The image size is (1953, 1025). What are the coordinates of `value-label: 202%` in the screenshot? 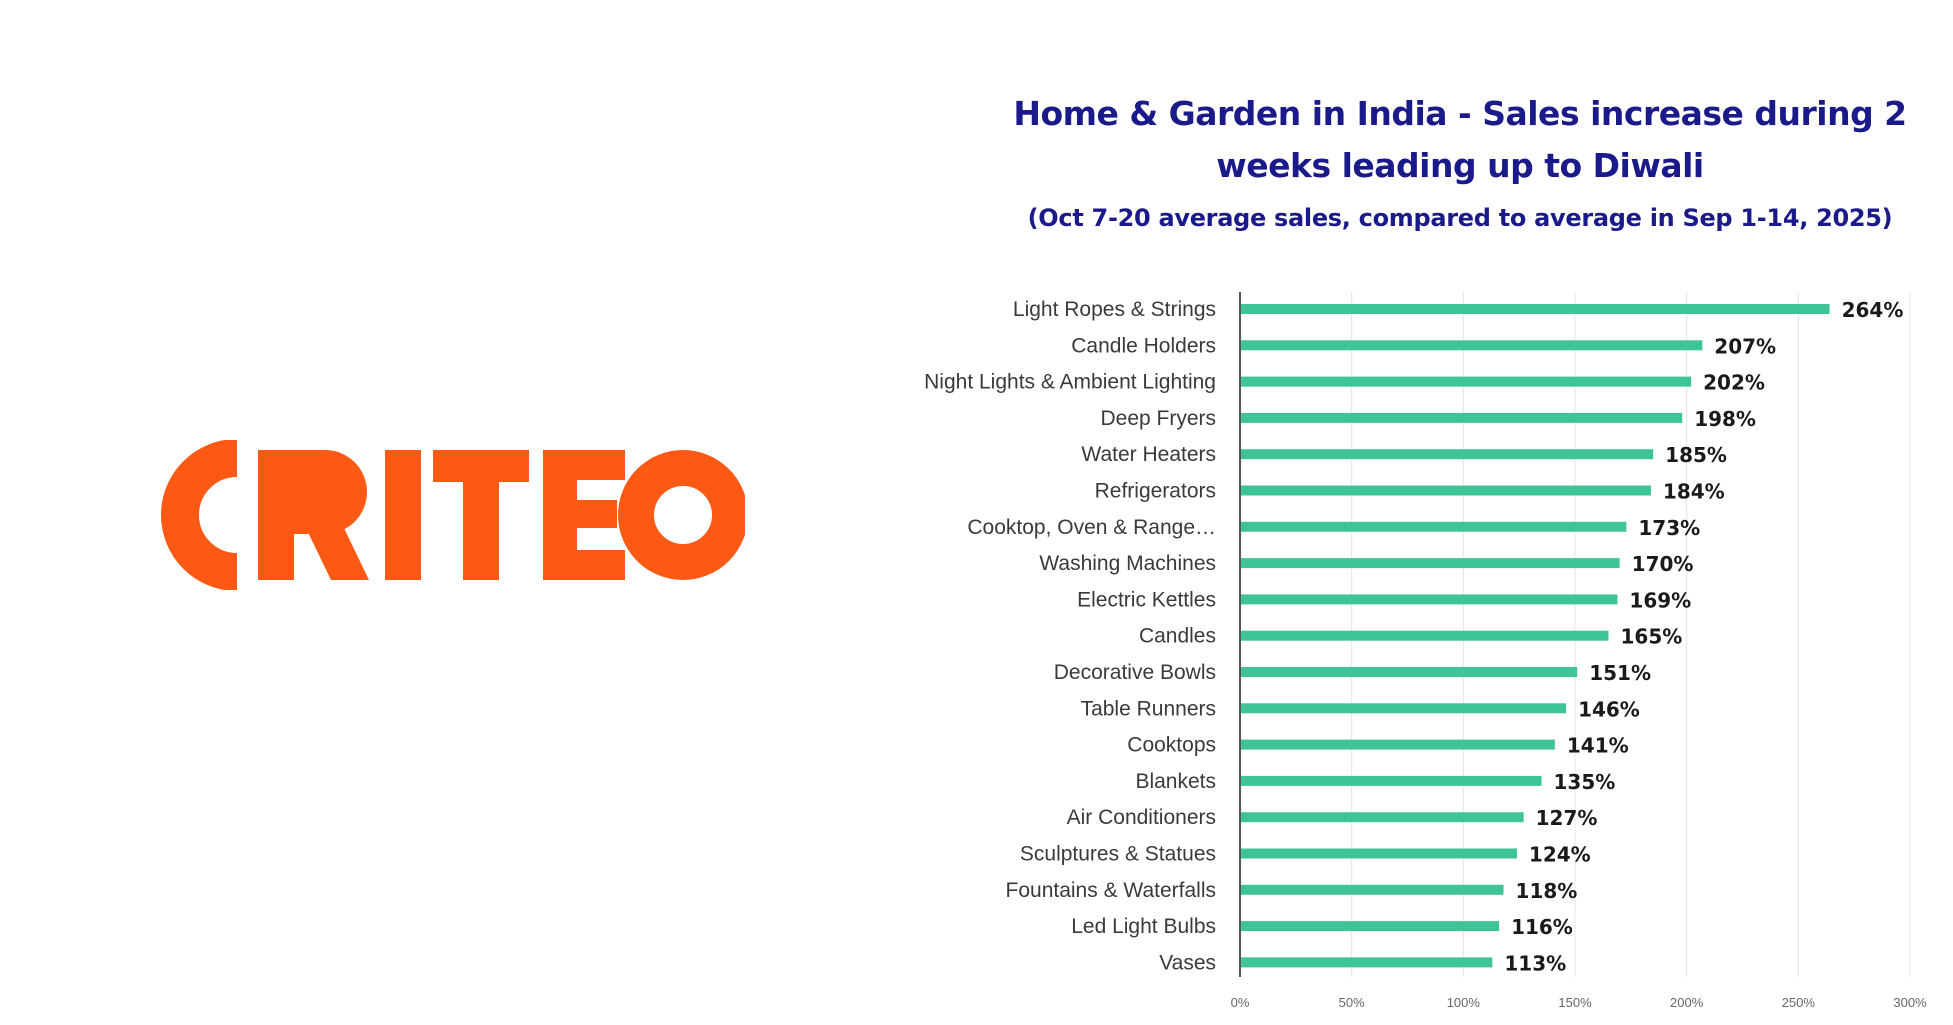 It's located at (1734, 383).